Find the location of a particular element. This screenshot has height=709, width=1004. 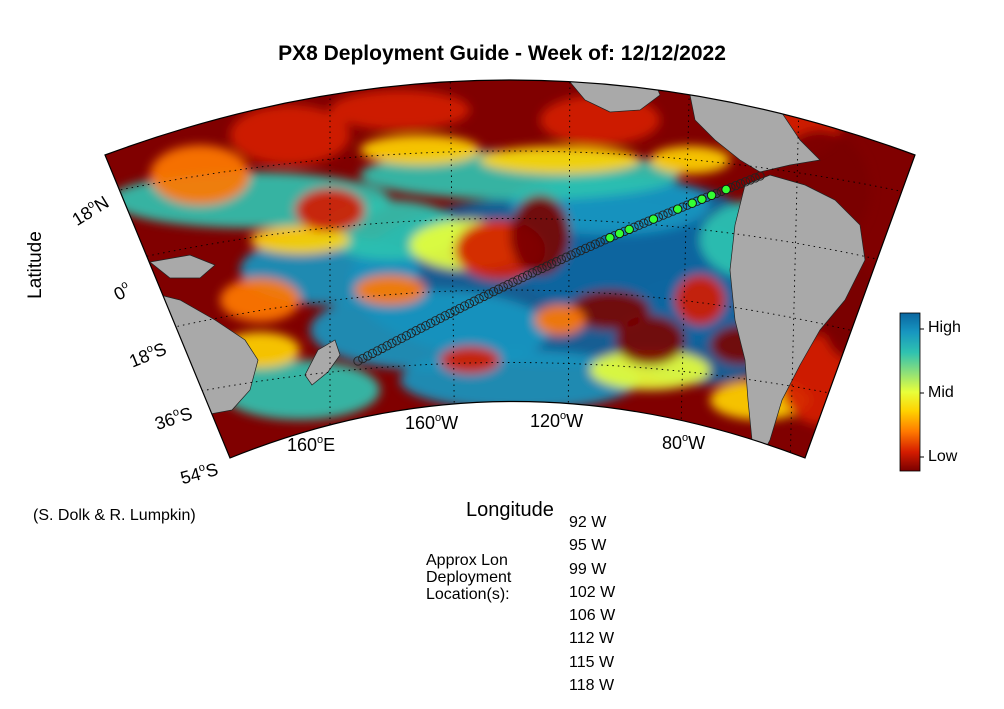

deployment-location: 102 W is located at coordinates (592, 592).